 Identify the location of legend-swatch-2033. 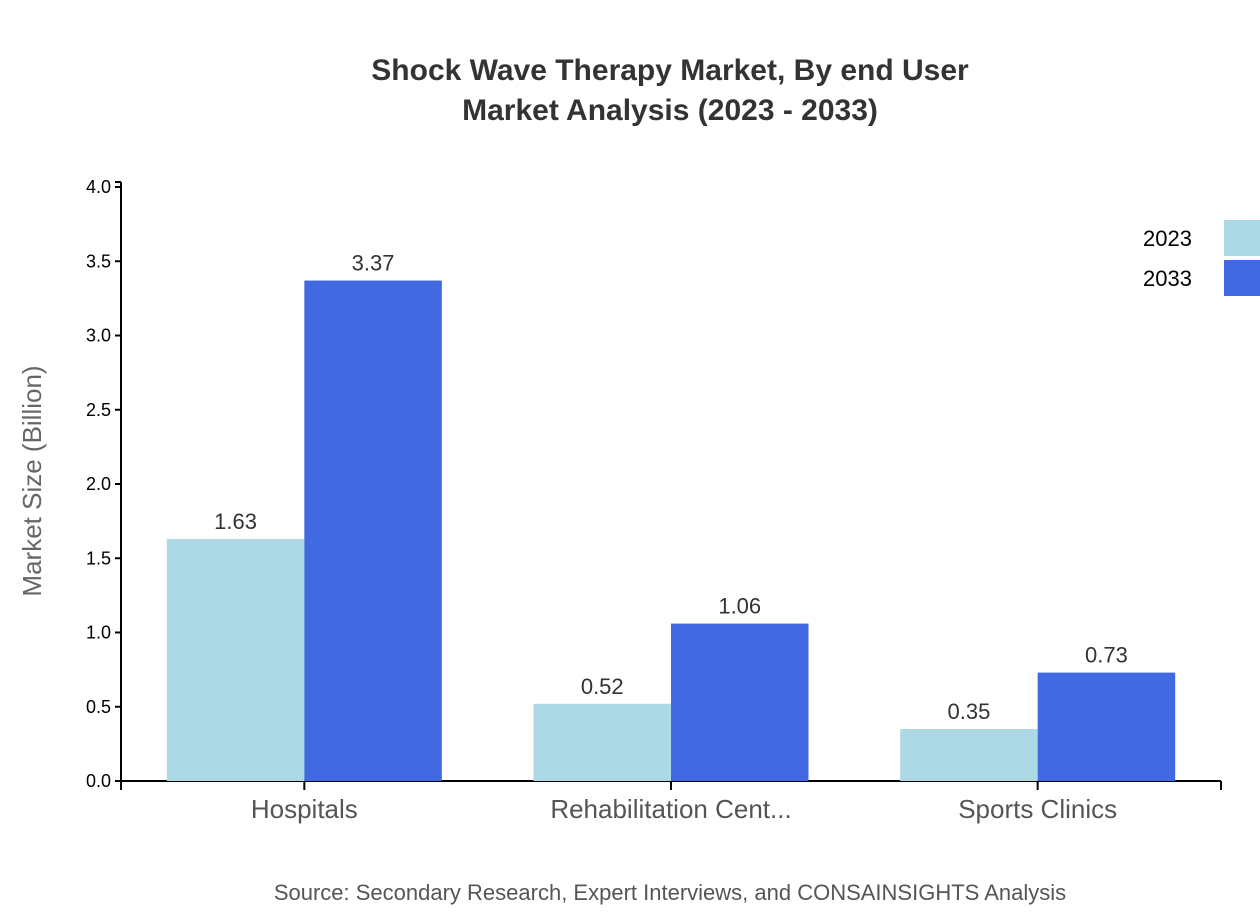
(1242, 278).